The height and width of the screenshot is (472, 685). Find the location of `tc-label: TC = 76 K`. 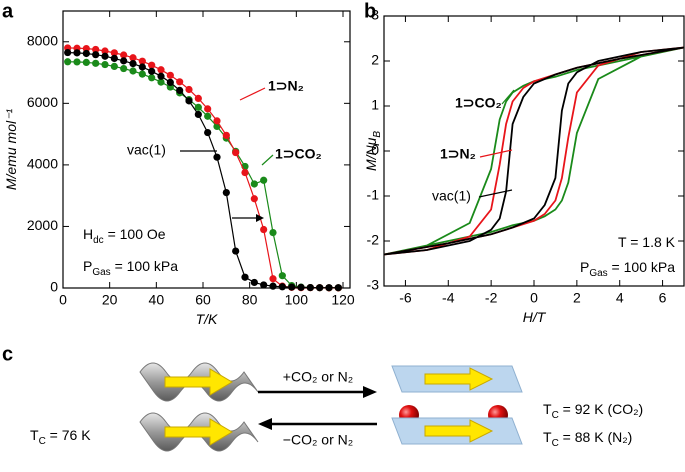

tc-label: TC = 76 K is located at coordinates (60, 437).